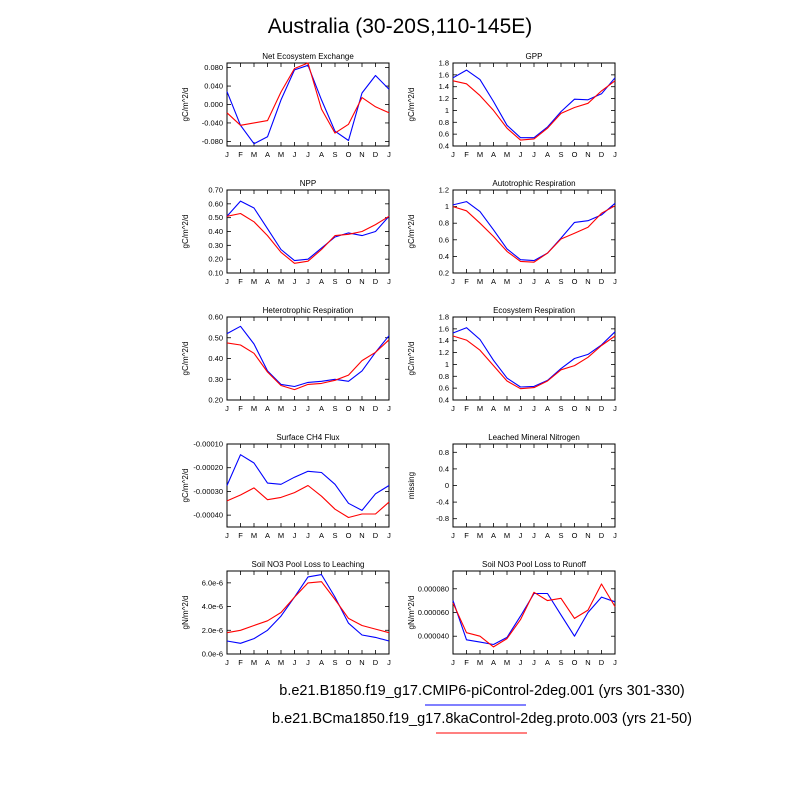 The width and height of the screenshot is (800, 800). What do you see at coordinates (215, 379) in the screenshot?
I see `y-tick-label: 0.30` at bounding box center [215, 379].